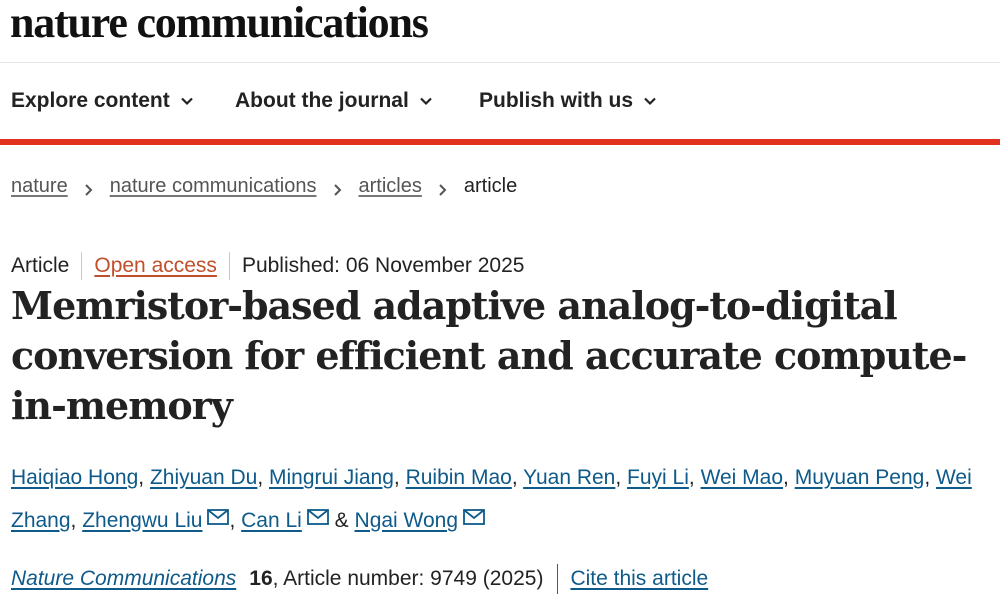 The width and height of the screenshot is (1000, 594). What do you see at coordinates (271, 520) in the screenshot?
I see `author-link: Can Li` at bounding box center [271, 520].